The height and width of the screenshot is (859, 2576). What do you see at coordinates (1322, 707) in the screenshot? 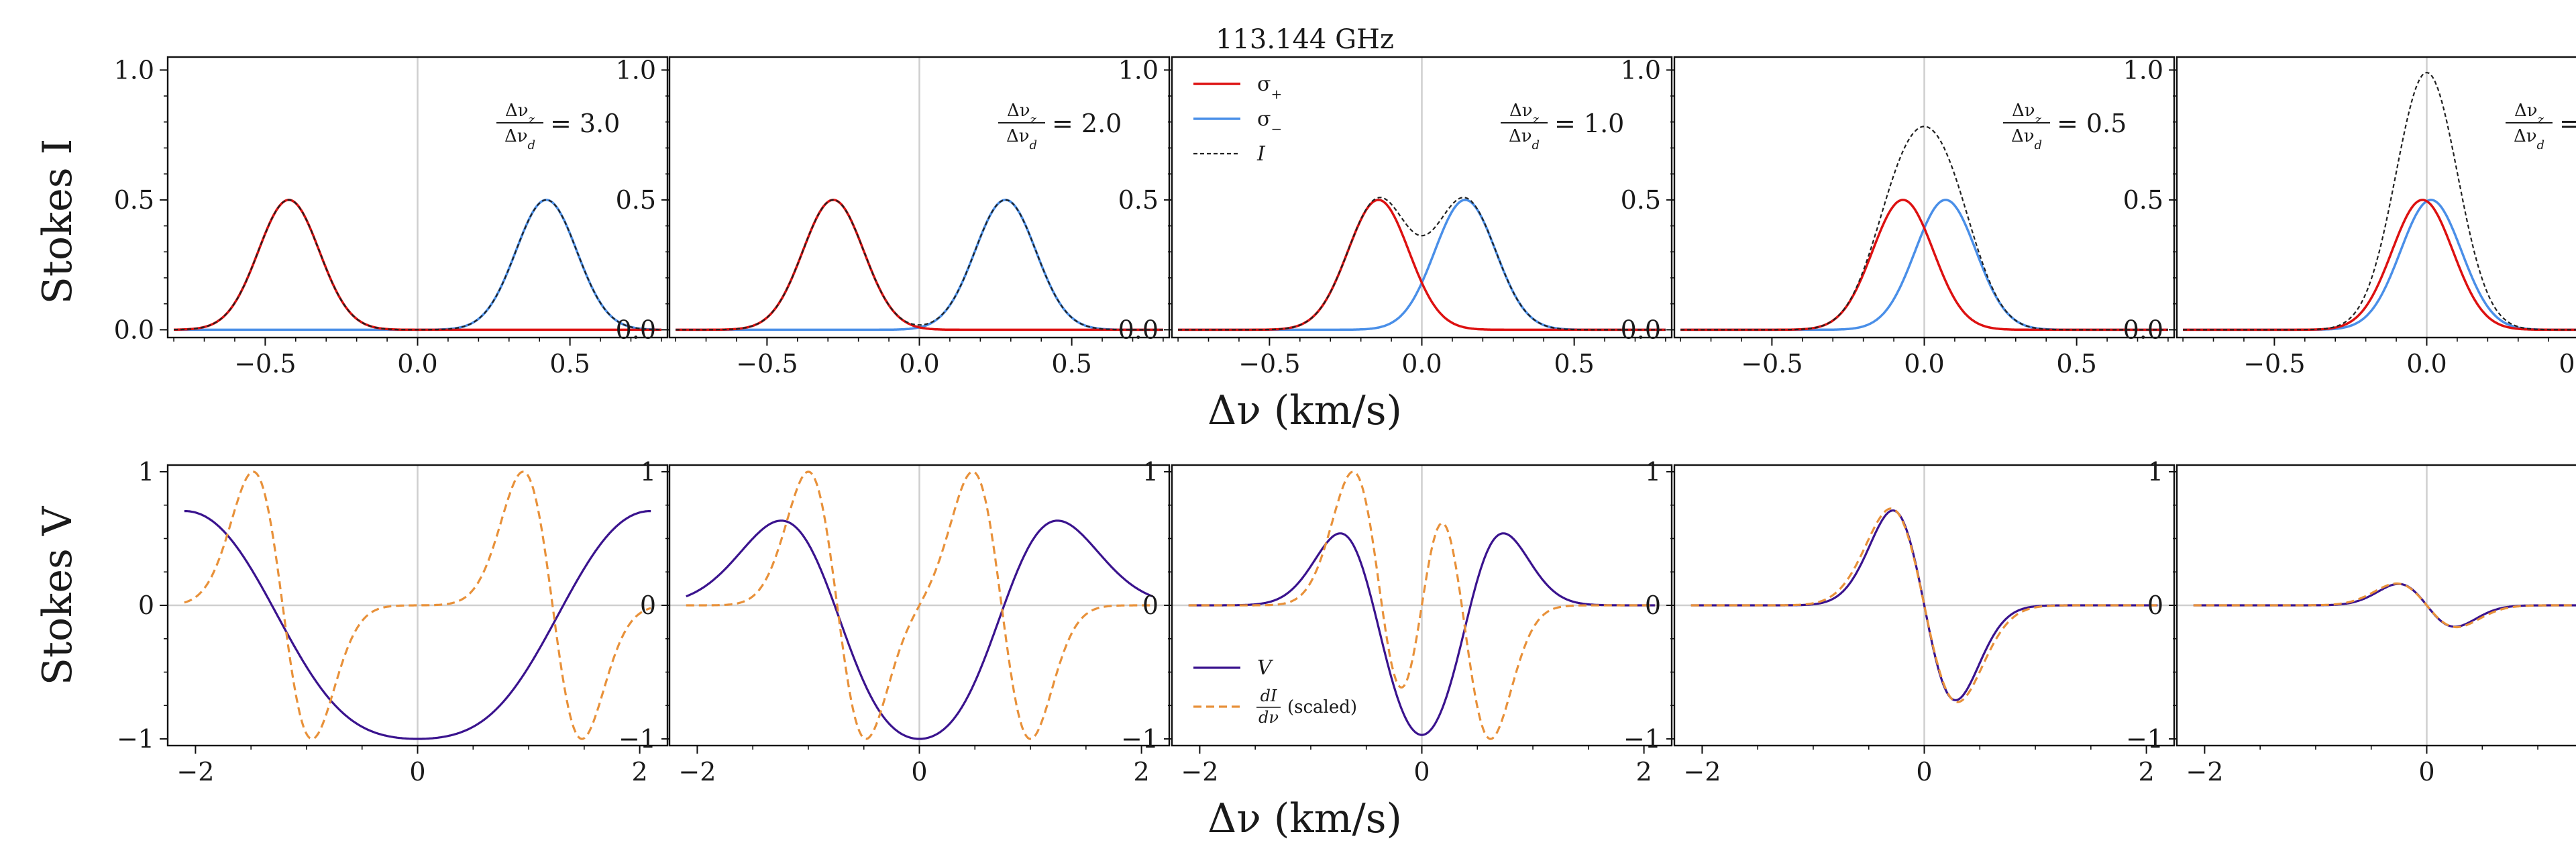
I see `legend-label: (scaled)` at bounding box center [1322, 707].